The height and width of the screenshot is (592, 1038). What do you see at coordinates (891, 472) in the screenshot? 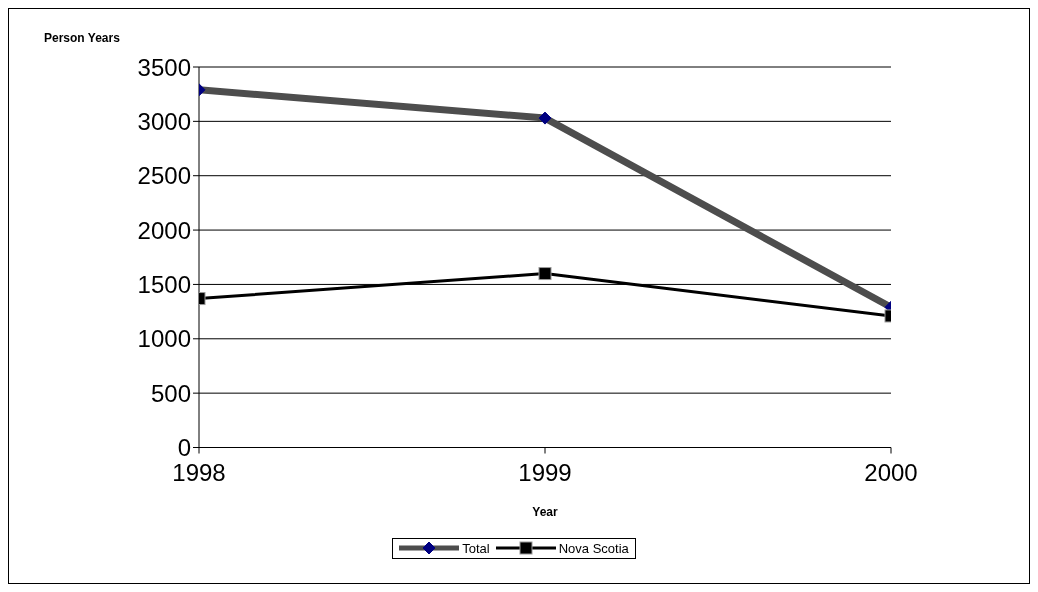
I see `x-tick-label: 2000` at bounding box center [891, 472].